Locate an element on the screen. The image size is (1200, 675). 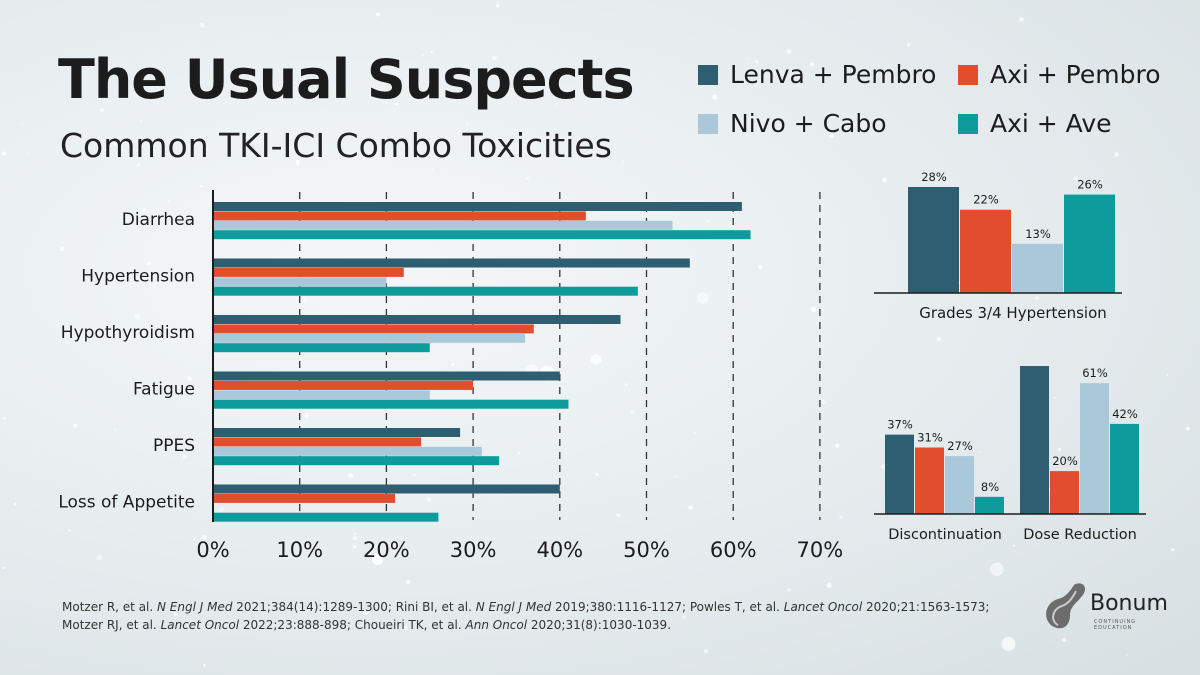
legend-item-axi-pembro: Axi + Pembro is located at coordinates (1059, 74).